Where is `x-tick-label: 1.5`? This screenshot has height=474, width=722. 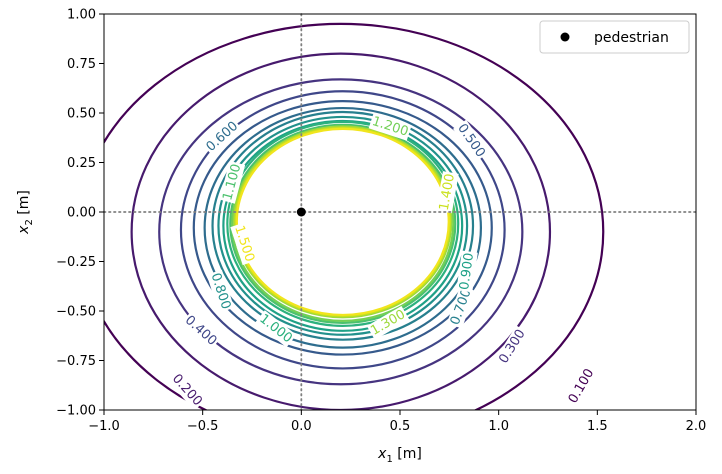
x-tick-label: 1.5 is located at coordinates (597, 426).